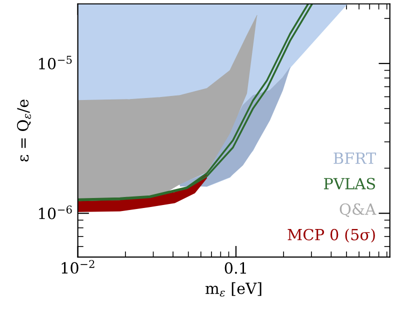  I want to click on y-tick-label: 10$^{−5}$, so click(55, 63).